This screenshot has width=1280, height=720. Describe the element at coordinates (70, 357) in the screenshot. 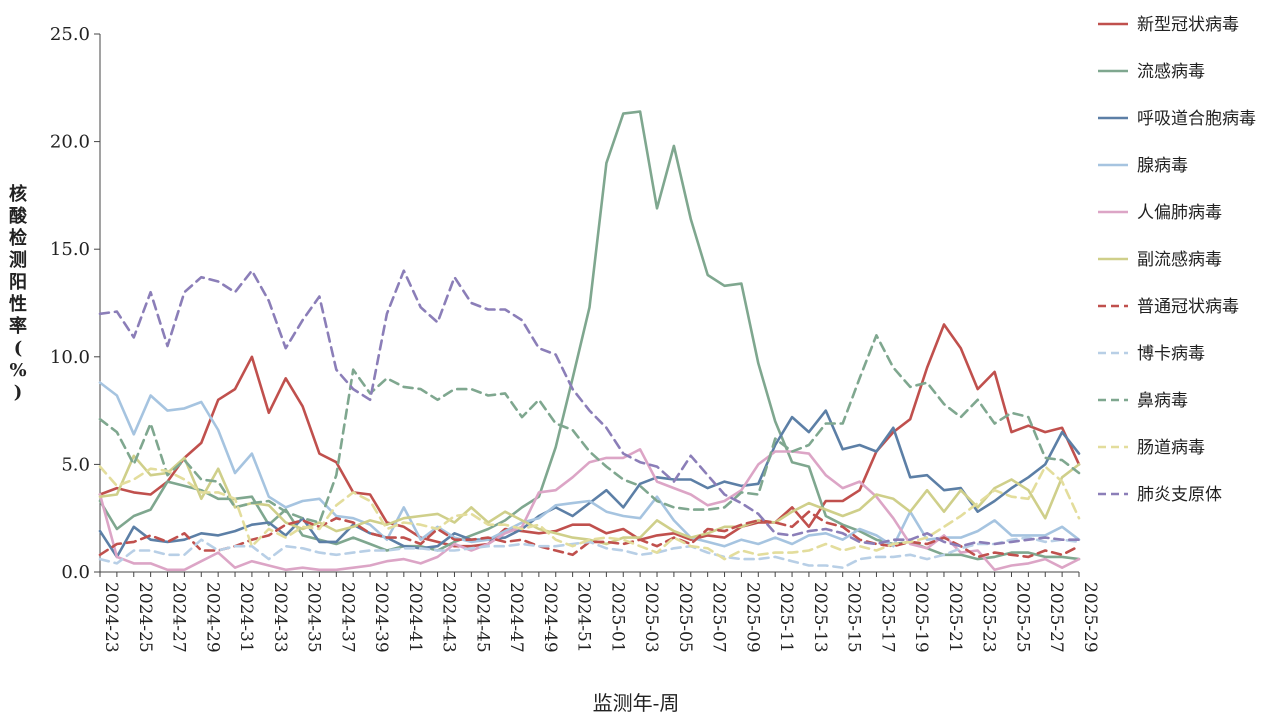

I see `y-tick-label: 10.0` at that location.